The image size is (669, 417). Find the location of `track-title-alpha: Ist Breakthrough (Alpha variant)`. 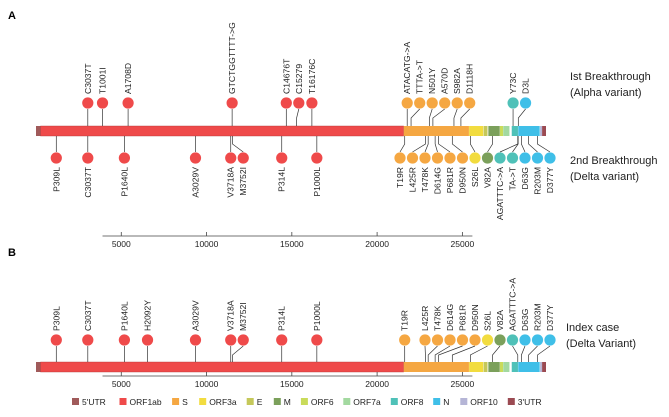

track-title-alpha: Ist Breakthrough (Alpha variant) is located at coordinates (610, 85).